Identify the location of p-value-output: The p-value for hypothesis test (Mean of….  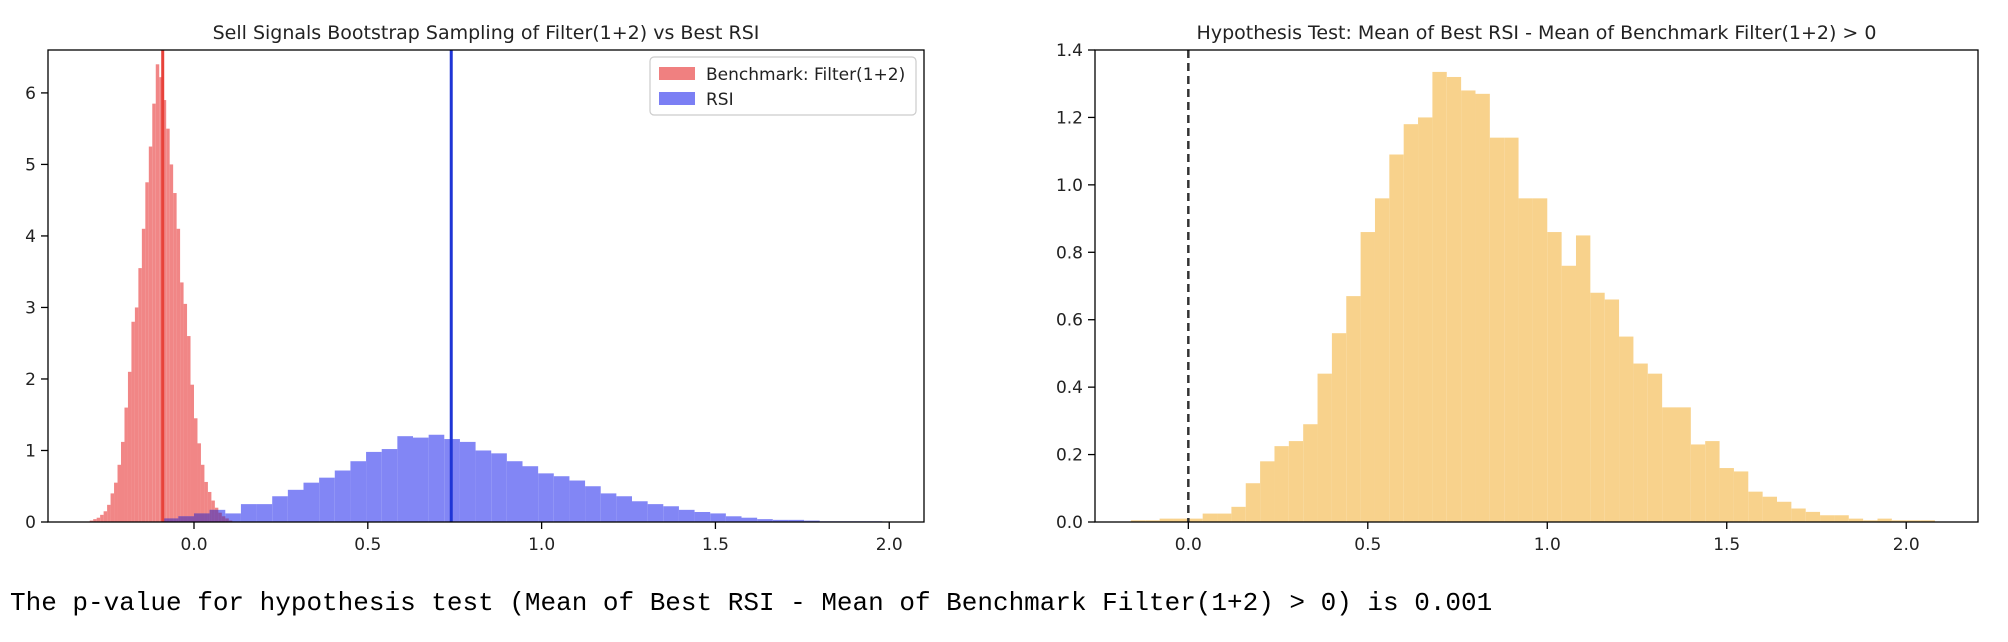
(751, 603).